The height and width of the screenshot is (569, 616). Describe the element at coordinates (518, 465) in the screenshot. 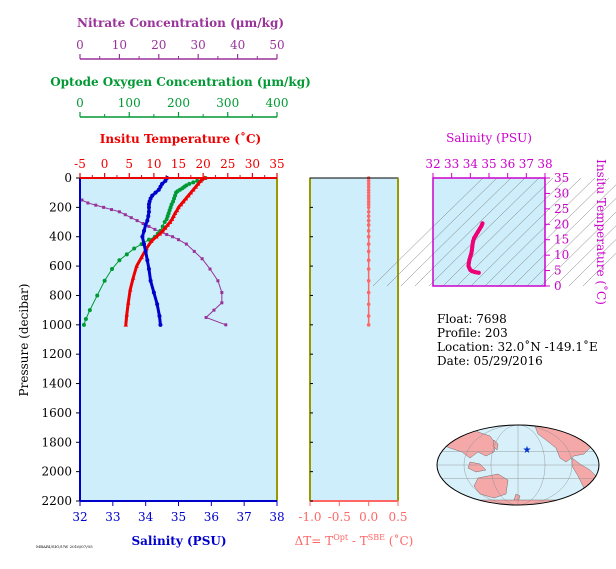

I see `map-meridian` at that location.